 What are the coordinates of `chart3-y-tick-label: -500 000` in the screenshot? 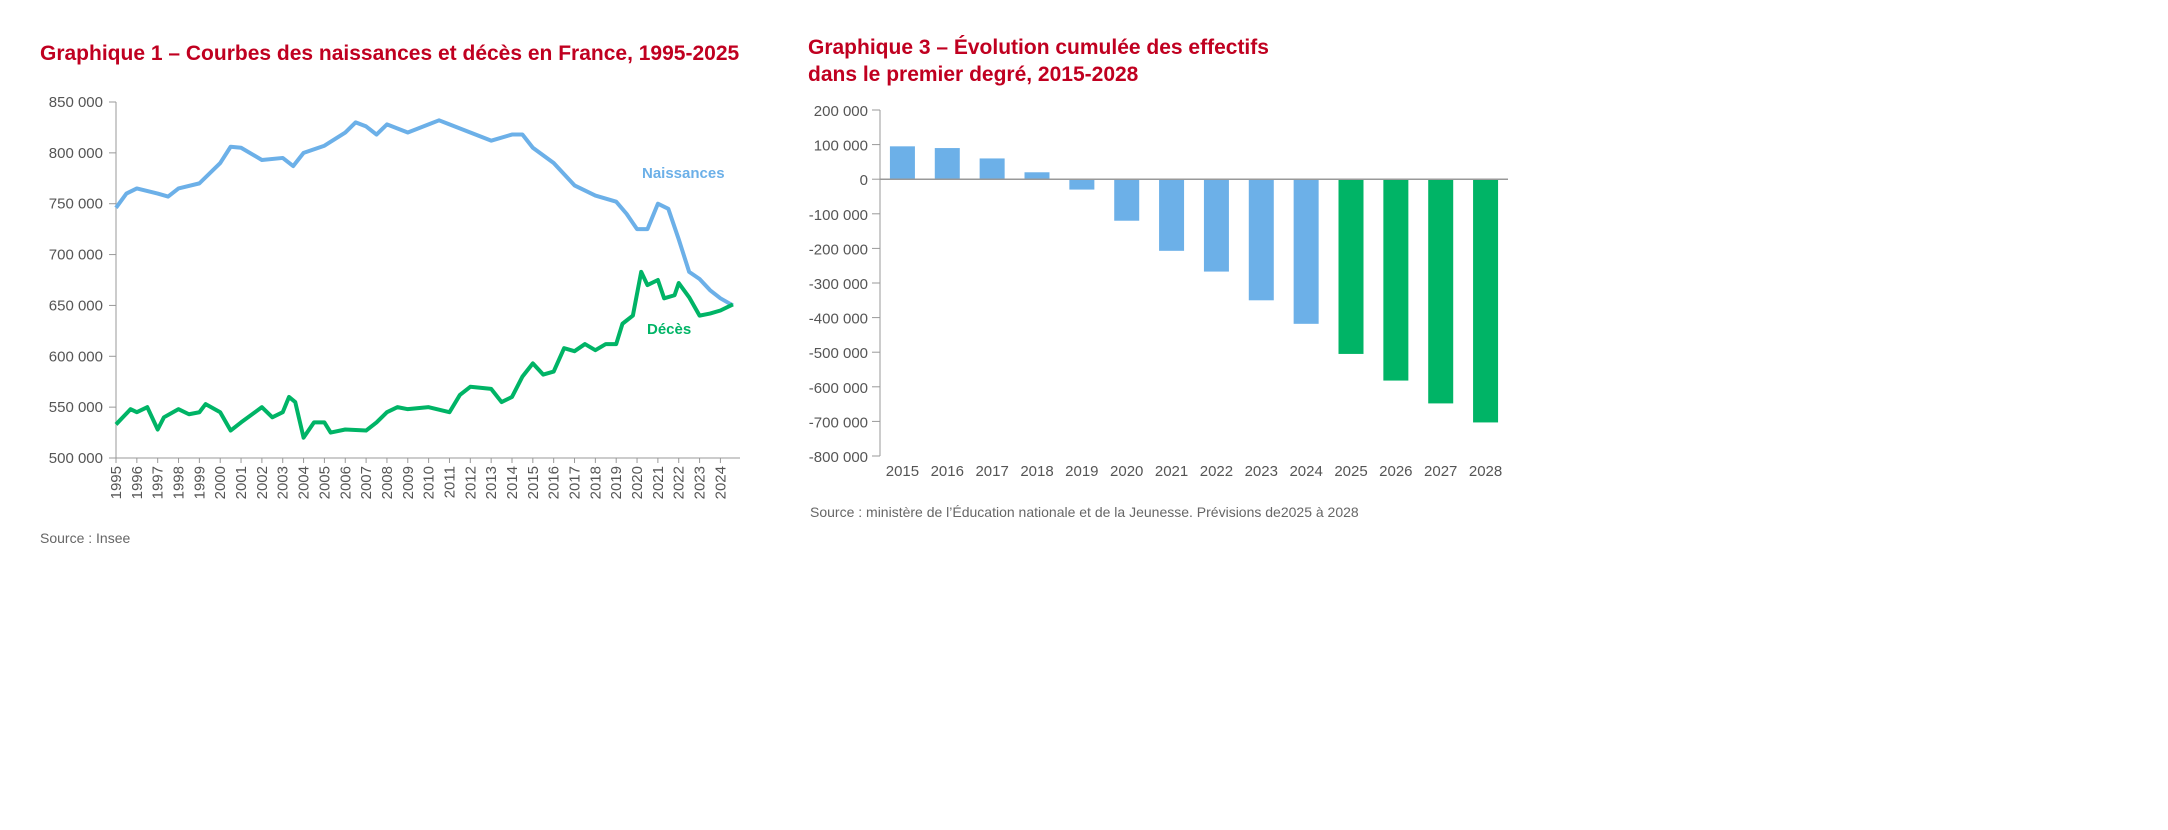 It's located at (838, 353).